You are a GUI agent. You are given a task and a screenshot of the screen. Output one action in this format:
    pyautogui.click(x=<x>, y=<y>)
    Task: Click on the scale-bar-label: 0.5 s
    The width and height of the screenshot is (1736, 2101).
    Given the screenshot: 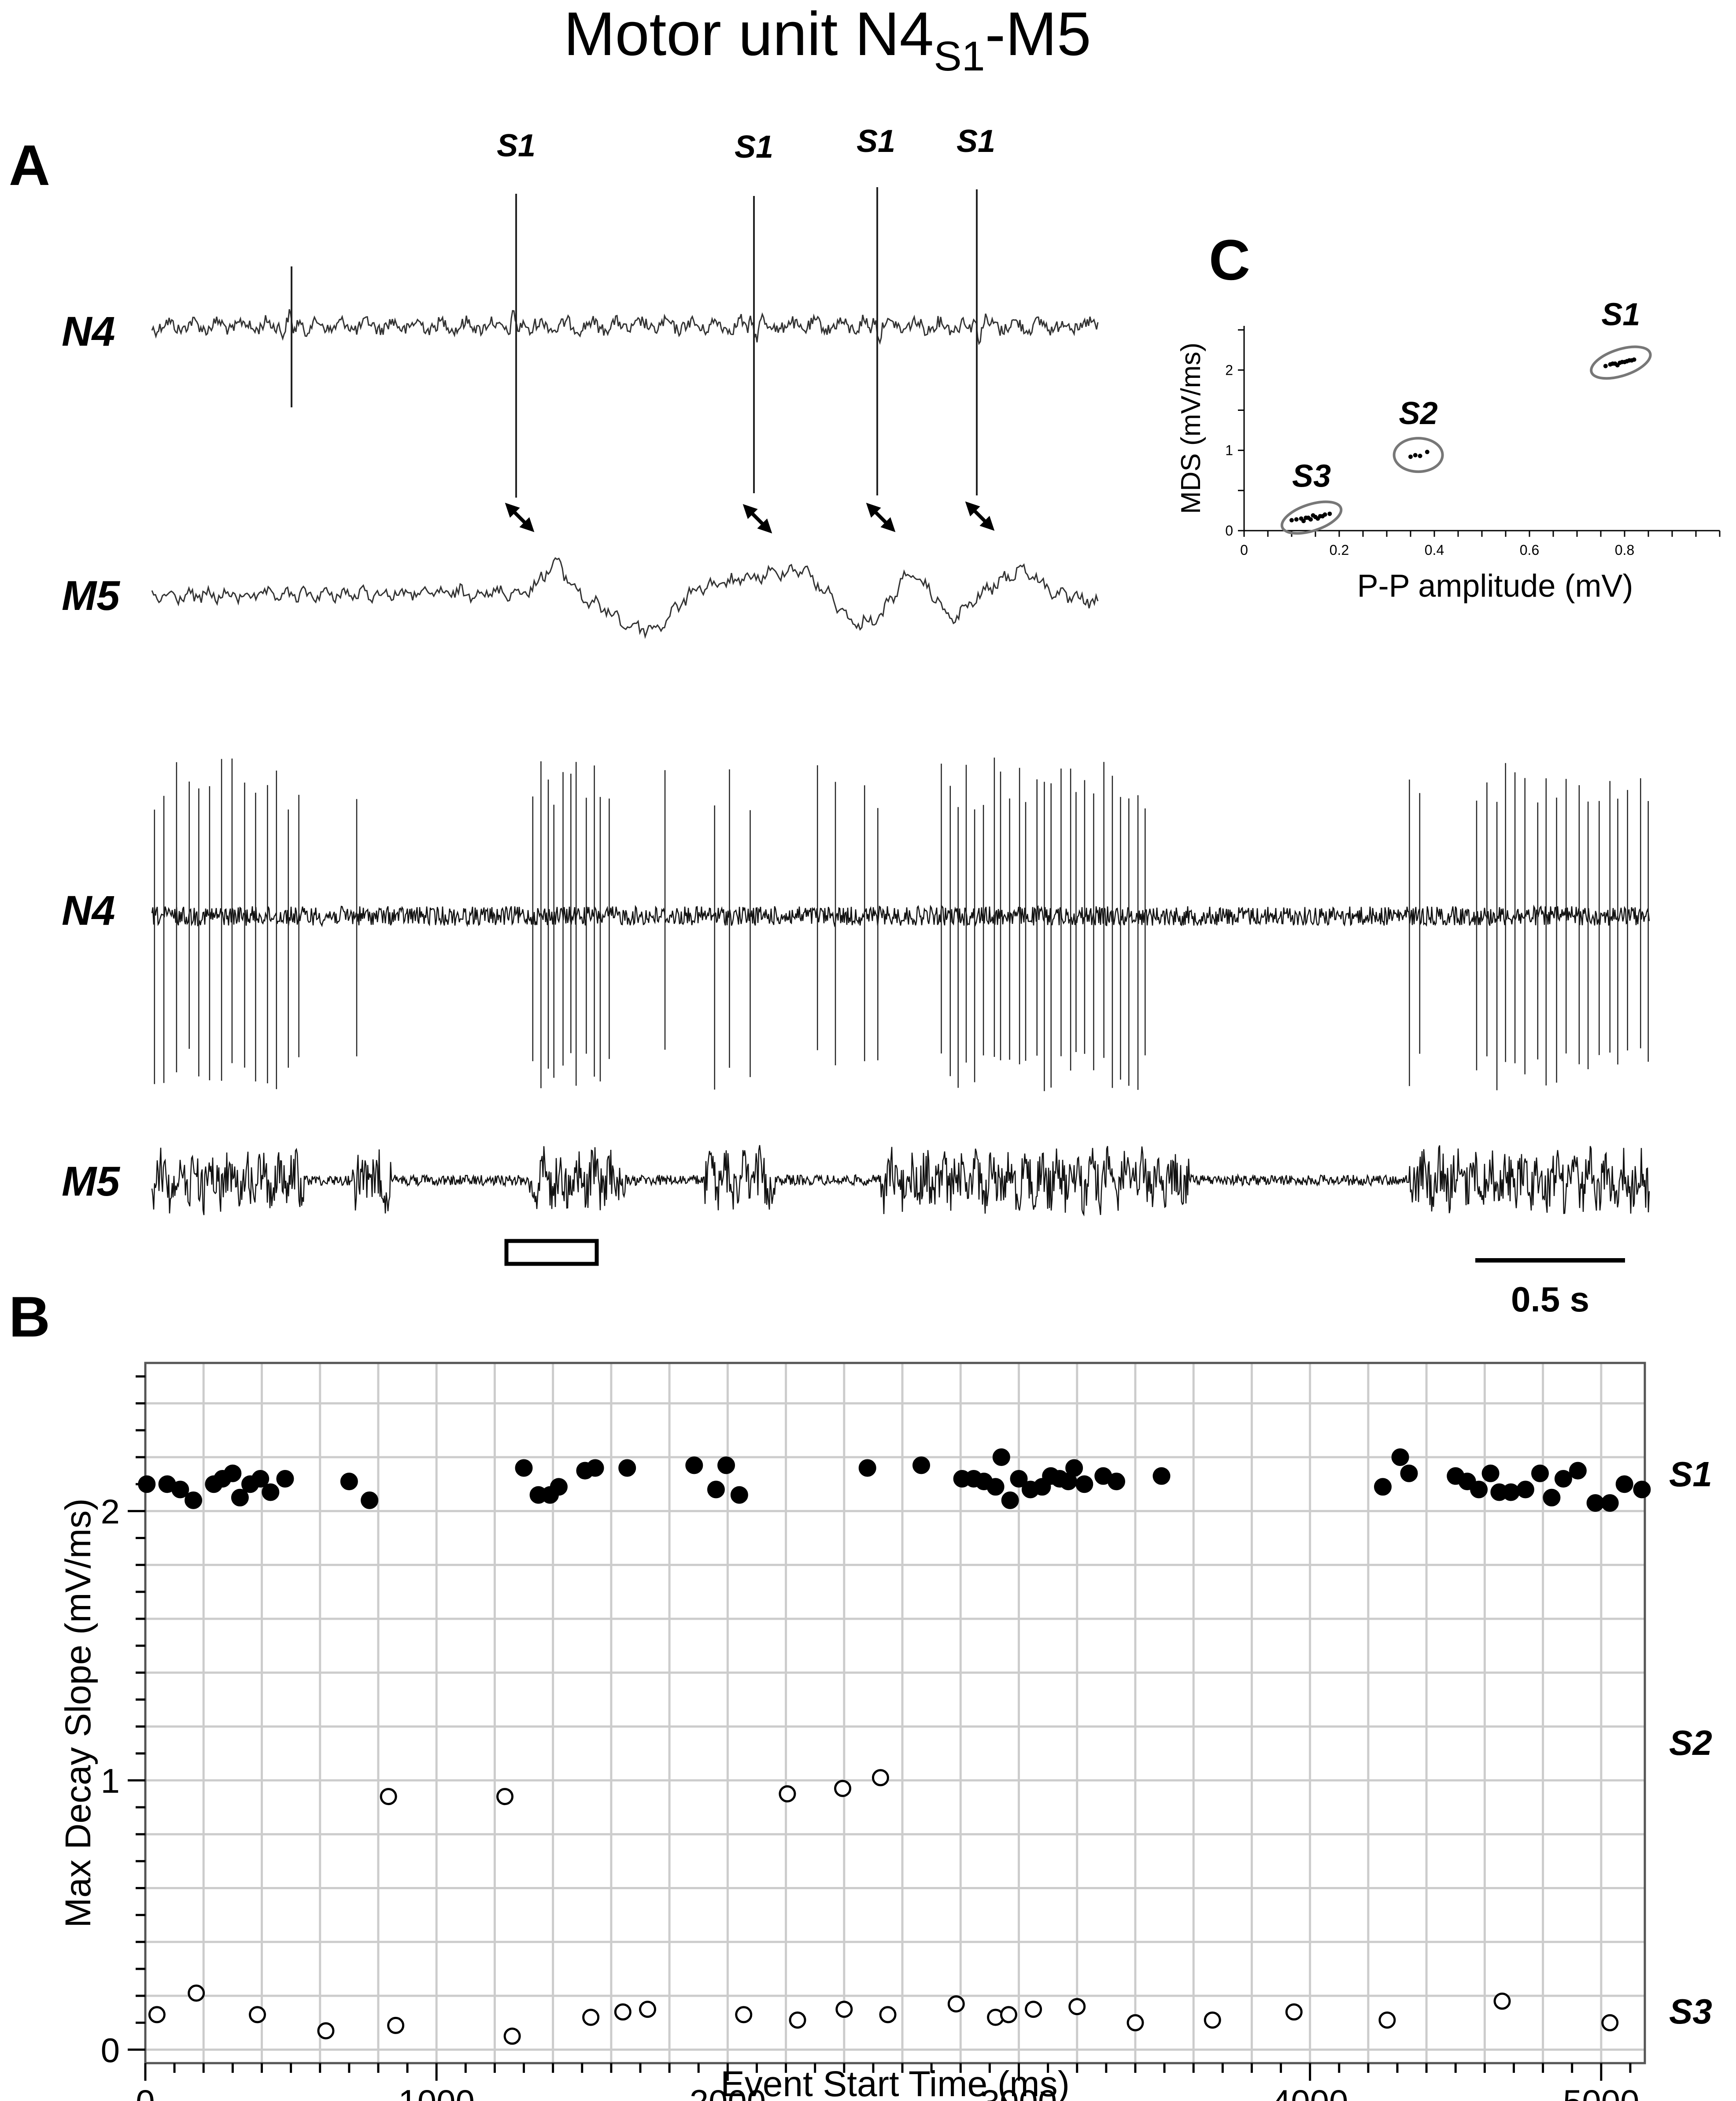 What is the action you would take?
    pyautogui.click(x=1550, y=1299)
    